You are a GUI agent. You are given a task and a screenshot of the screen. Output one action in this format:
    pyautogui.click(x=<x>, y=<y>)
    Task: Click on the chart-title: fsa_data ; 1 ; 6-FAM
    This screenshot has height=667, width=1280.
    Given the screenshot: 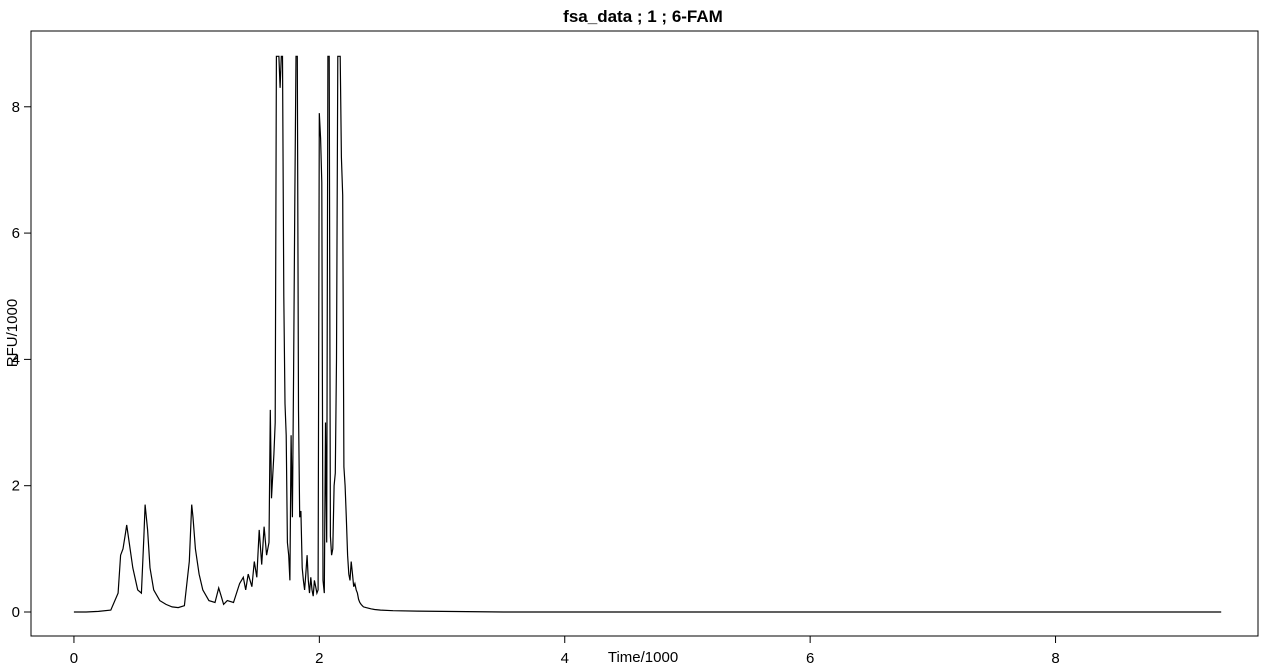 What is the action you would take?
    pyautogui.click(x=643, y=16)
    